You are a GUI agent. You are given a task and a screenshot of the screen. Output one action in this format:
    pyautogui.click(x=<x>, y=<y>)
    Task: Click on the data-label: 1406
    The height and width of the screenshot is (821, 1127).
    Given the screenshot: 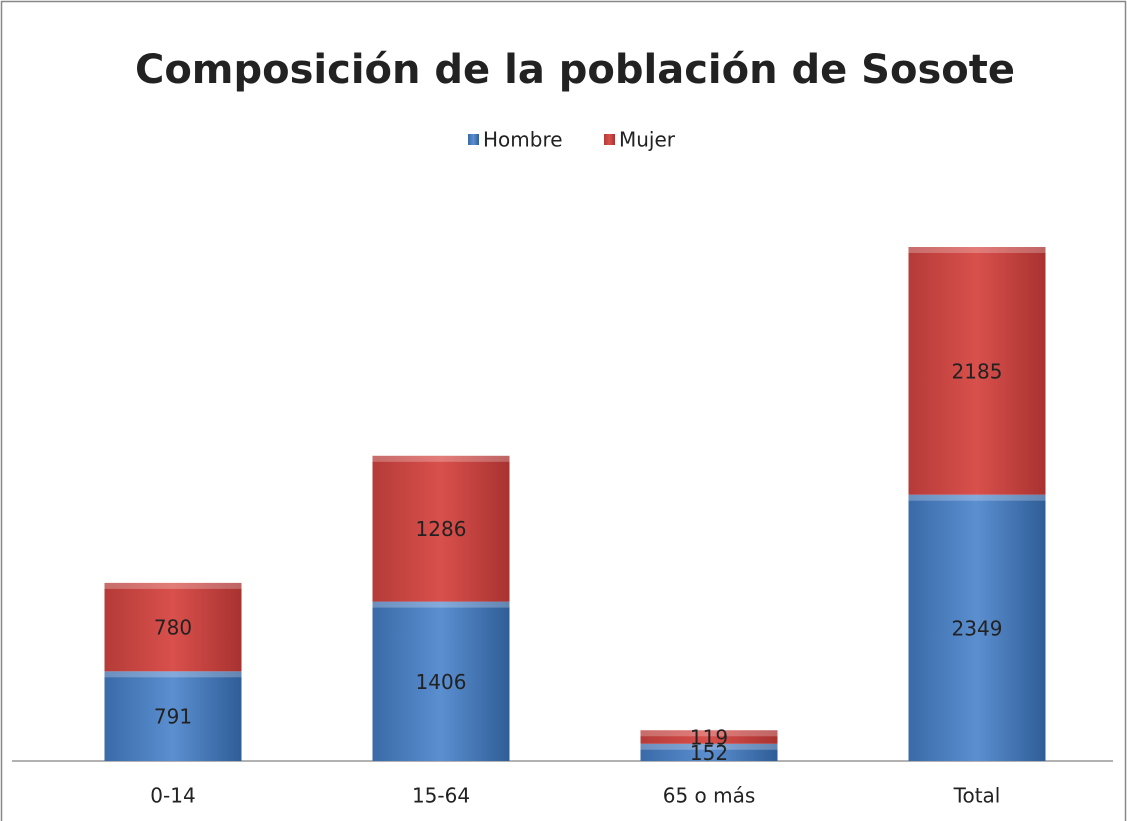 What is the action you would take?
    pyautogui.click(x=441, y=682)
    